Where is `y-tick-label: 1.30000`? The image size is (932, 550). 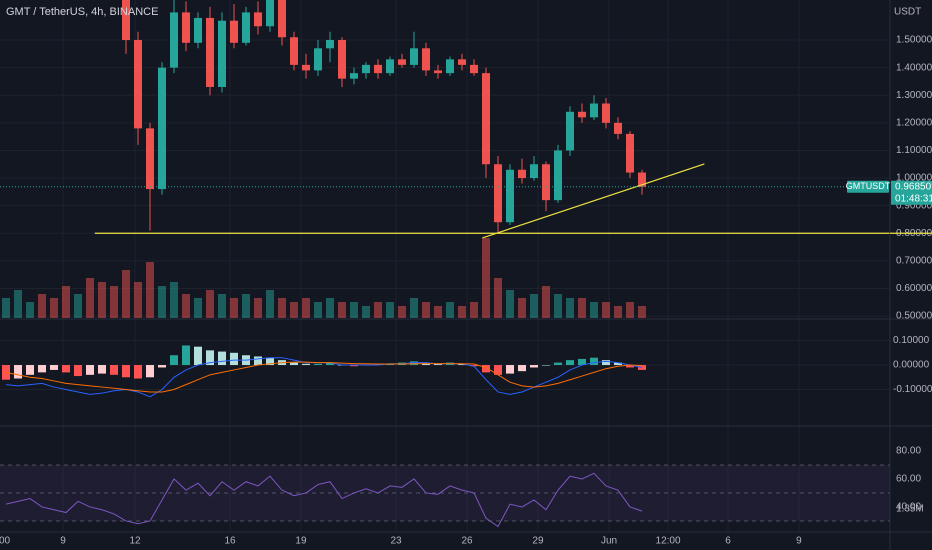
y-tick-label: 1.30000 is located at coordinates (914, 95).